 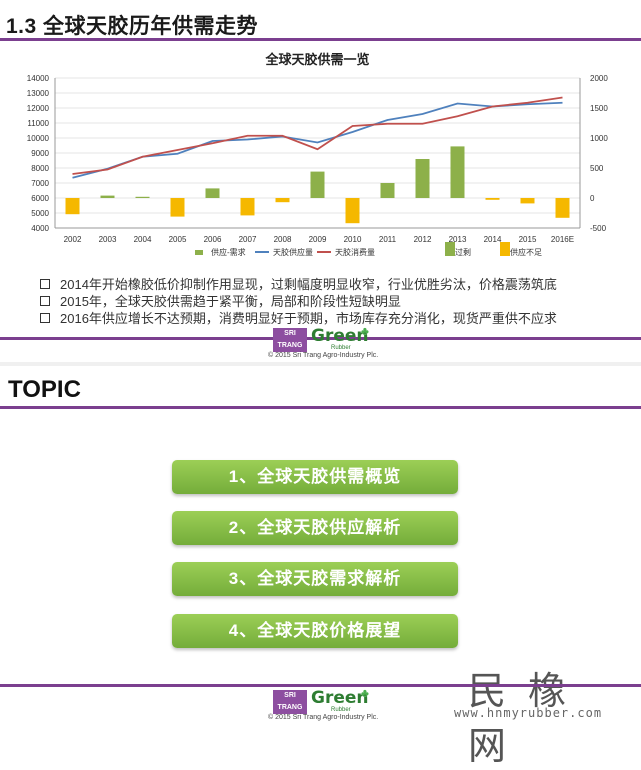 What do you see at coordinates (283, 239) in the screenshot?
I see `x-tick-label: 2008` at bounding box center [283, 239].